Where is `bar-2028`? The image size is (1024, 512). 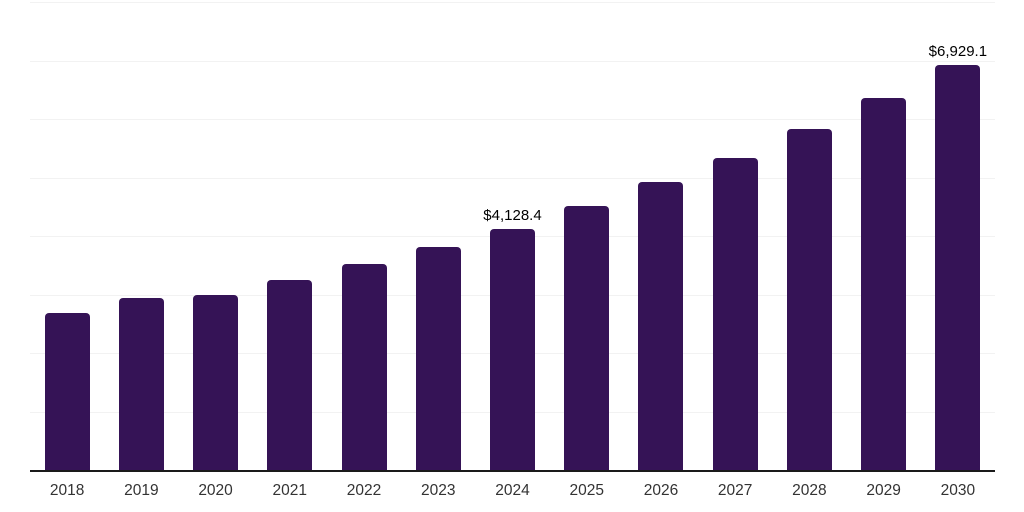
bar-2028 is located at coordinates (809, 299).